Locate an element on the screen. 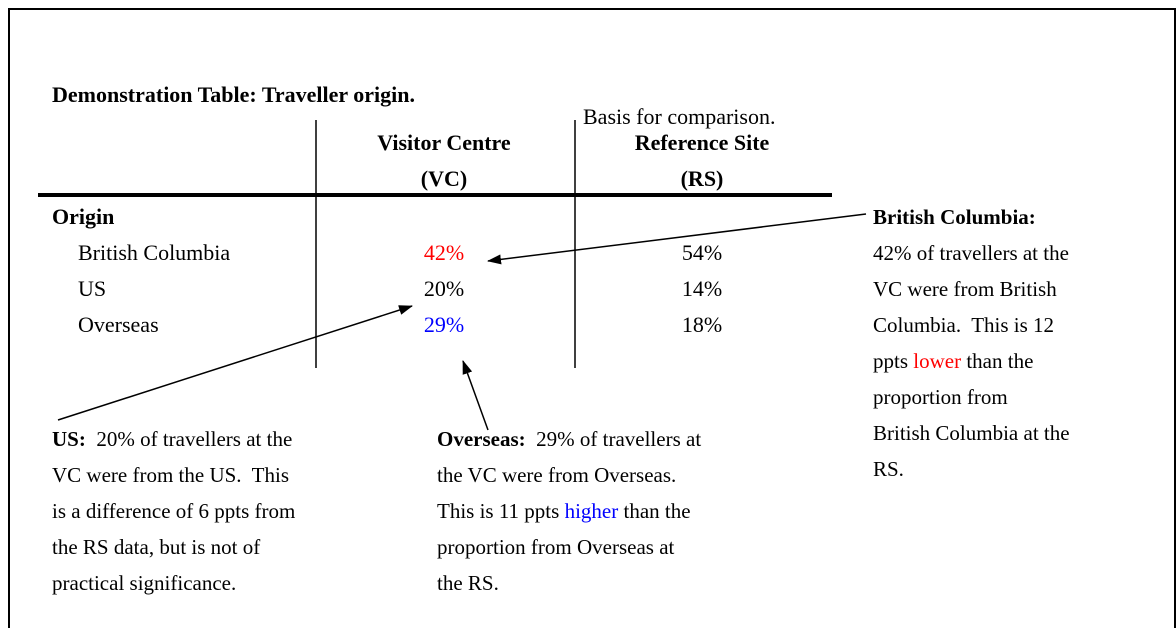  cell: 42% is located at coordinates (444, 252).